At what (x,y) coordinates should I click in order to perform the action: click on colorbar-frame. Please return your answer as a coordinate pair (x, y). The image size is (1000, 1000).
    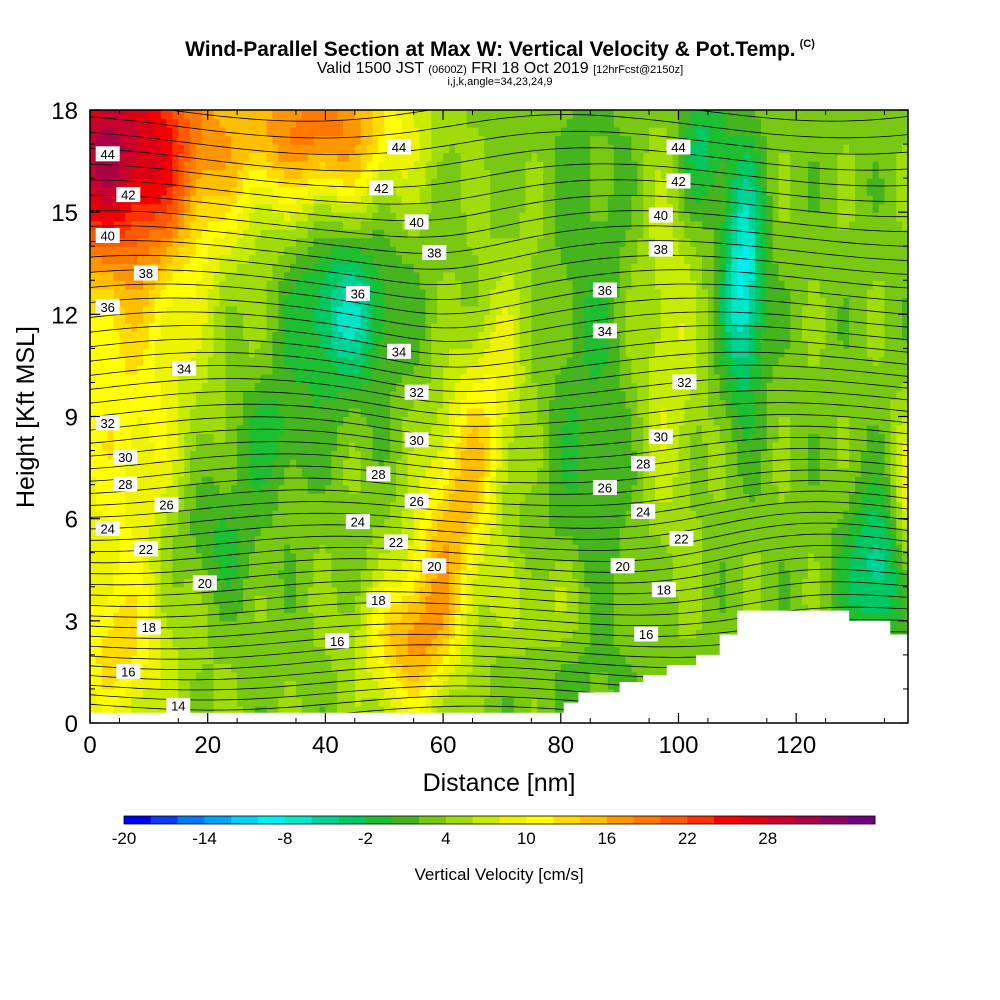
    Looking at the image, I should click on (499, 820).